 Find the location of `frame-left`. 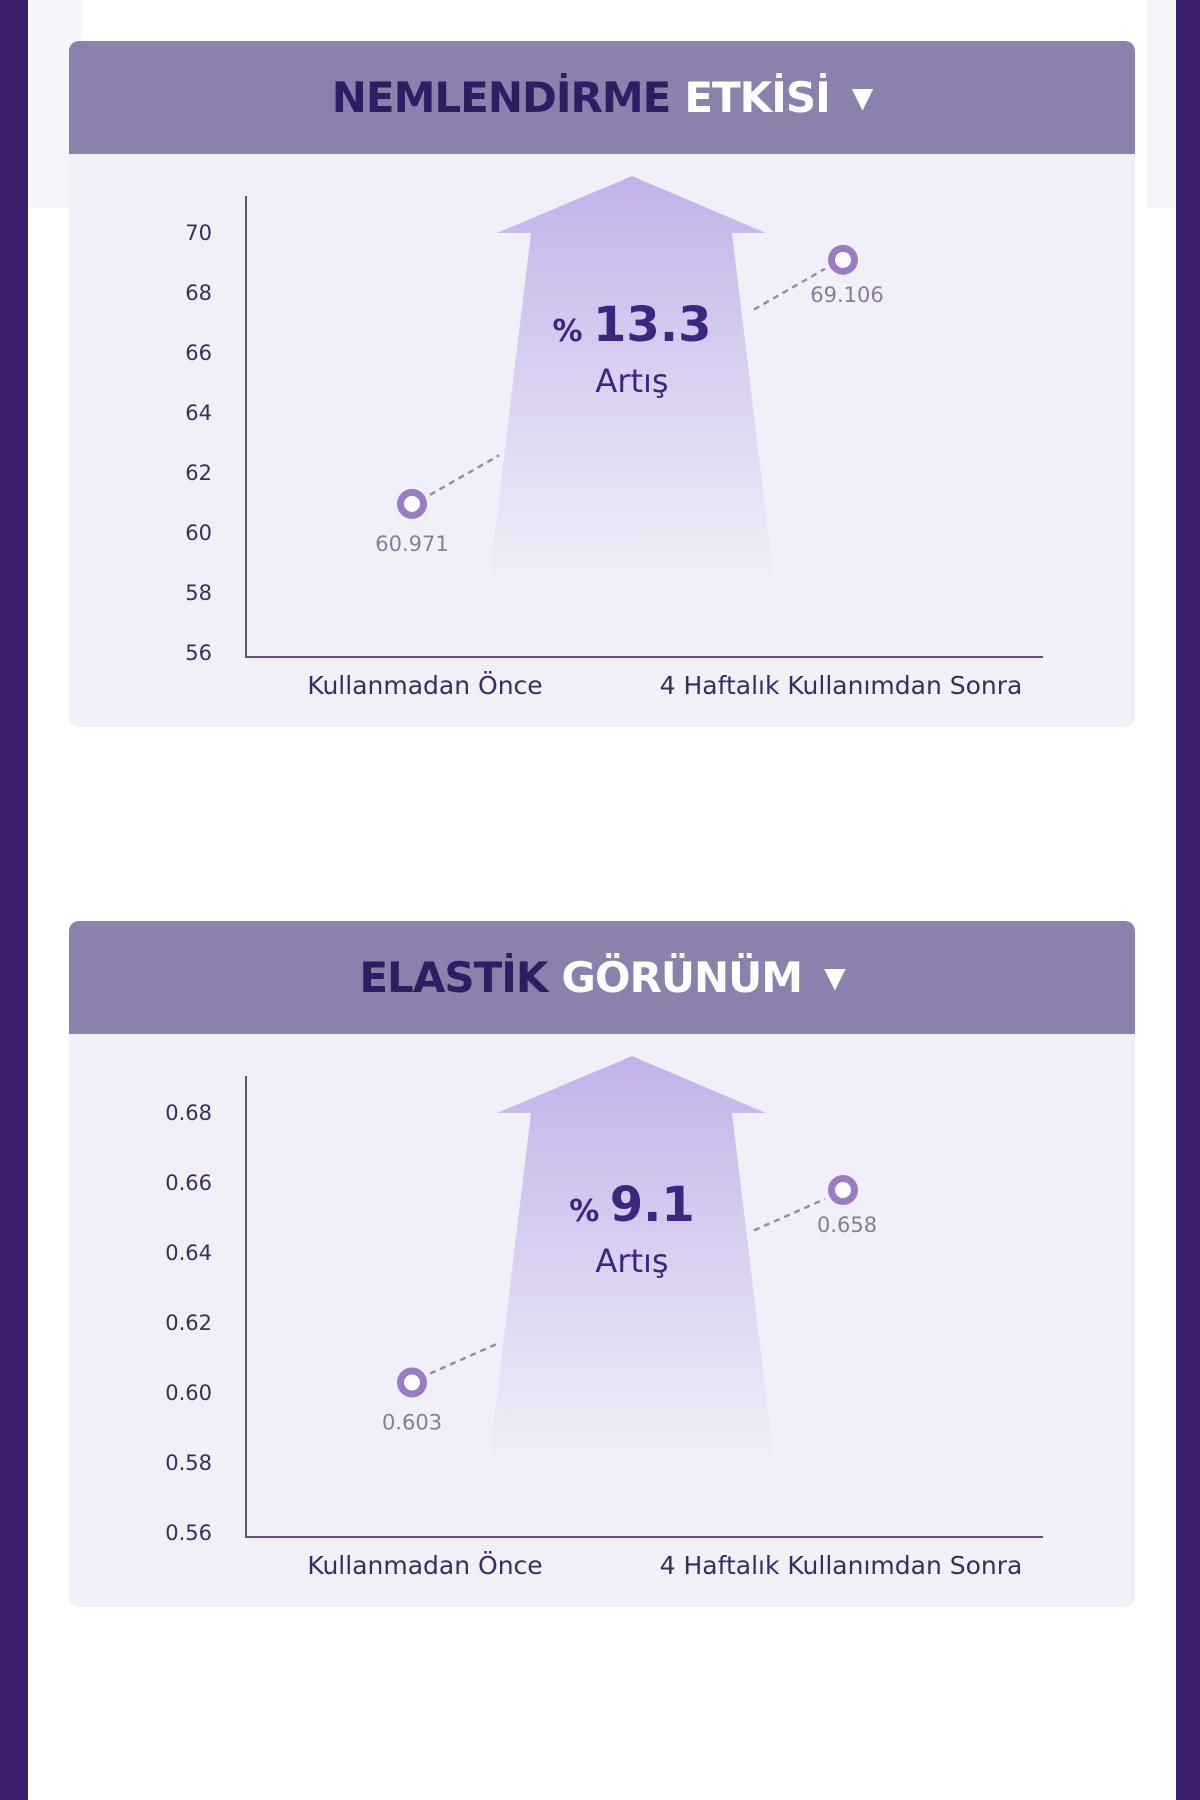

frame-left is located at coordinates (14, 900).